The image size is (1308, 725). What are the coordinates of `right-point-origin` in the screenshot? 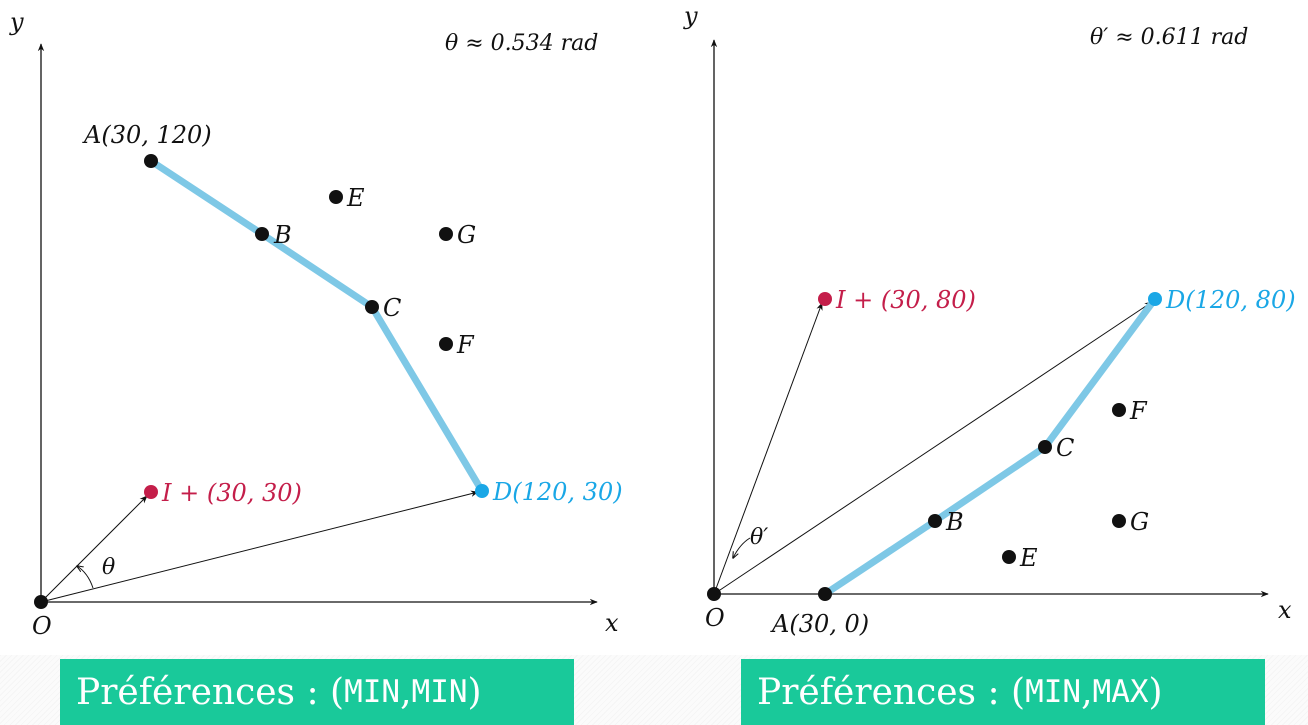 It's located at (714, 594).